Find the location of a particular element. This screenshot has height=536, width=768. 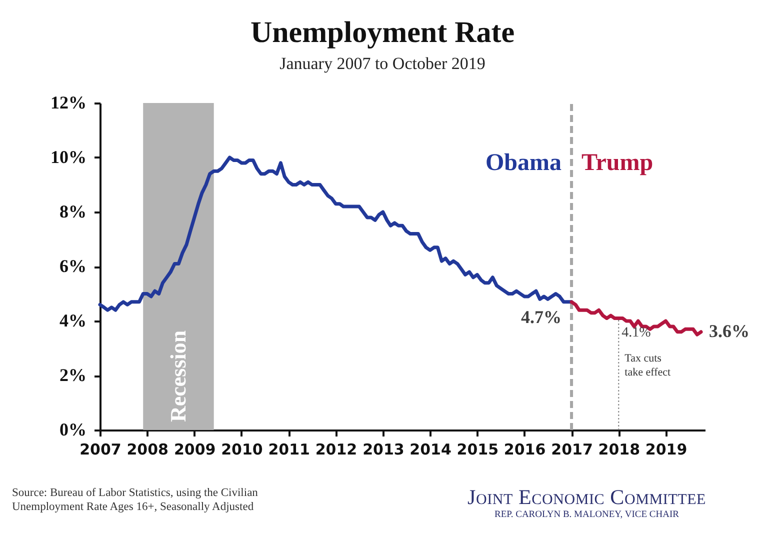

y-tick-label: 12% is located at coordinates (68, 102).